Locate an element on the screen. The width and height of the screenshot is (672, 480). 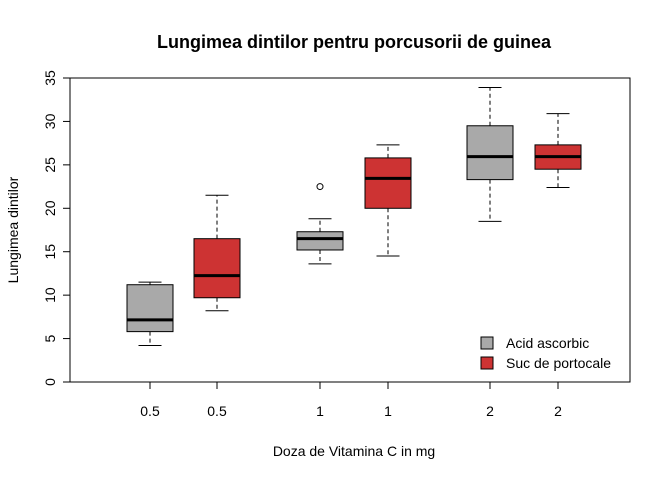
y-tick-label: 10 is located at coordinates (50, 295).